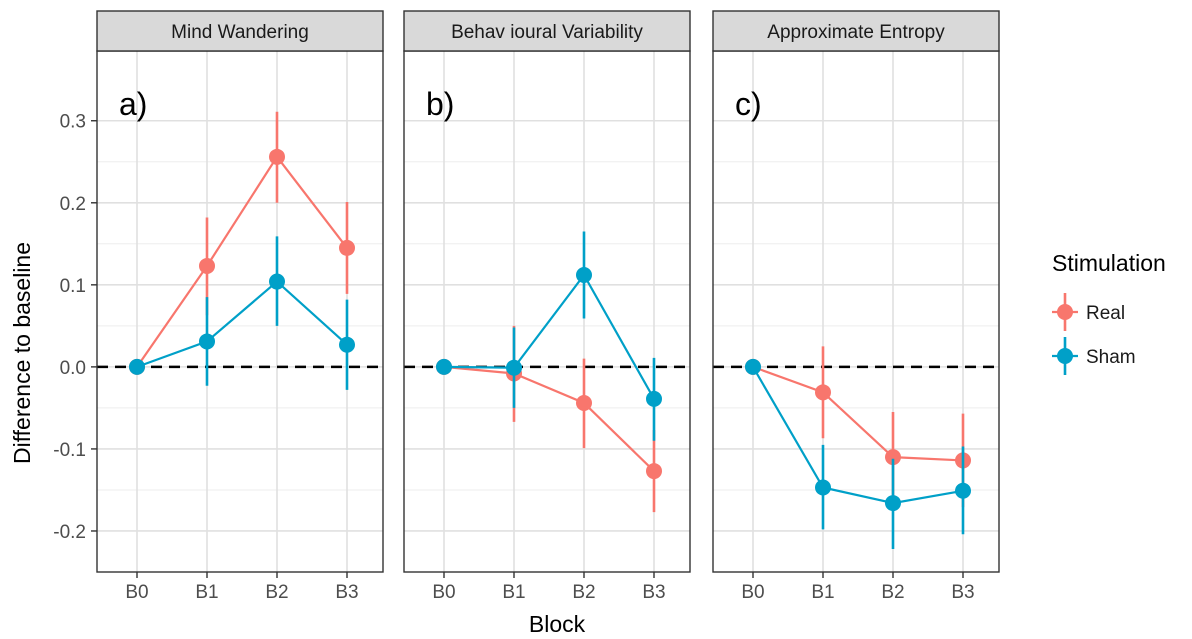 The width and height of the screenshot is (1192, 639). I want to click on legend-entry-real: Real, so click(1088, 312).